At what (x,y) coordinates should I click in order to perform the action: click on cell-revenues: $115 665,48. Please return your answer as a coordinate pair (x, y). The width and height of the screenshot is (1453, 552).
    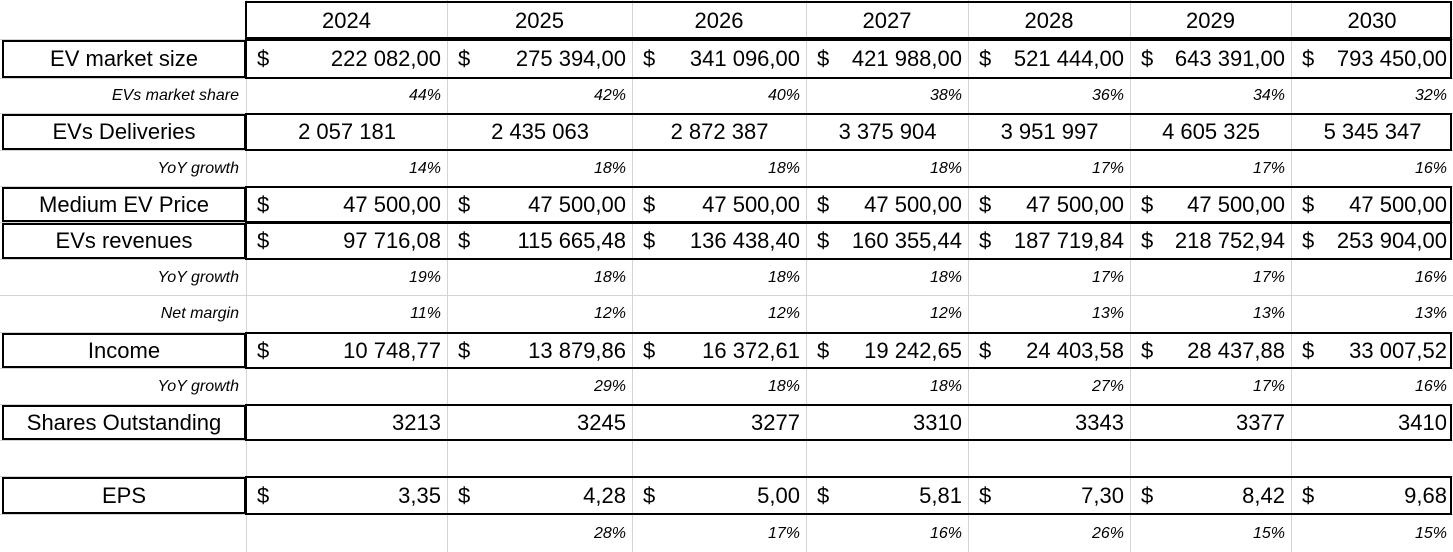
    Looking at the image, I should click on (540, 241).